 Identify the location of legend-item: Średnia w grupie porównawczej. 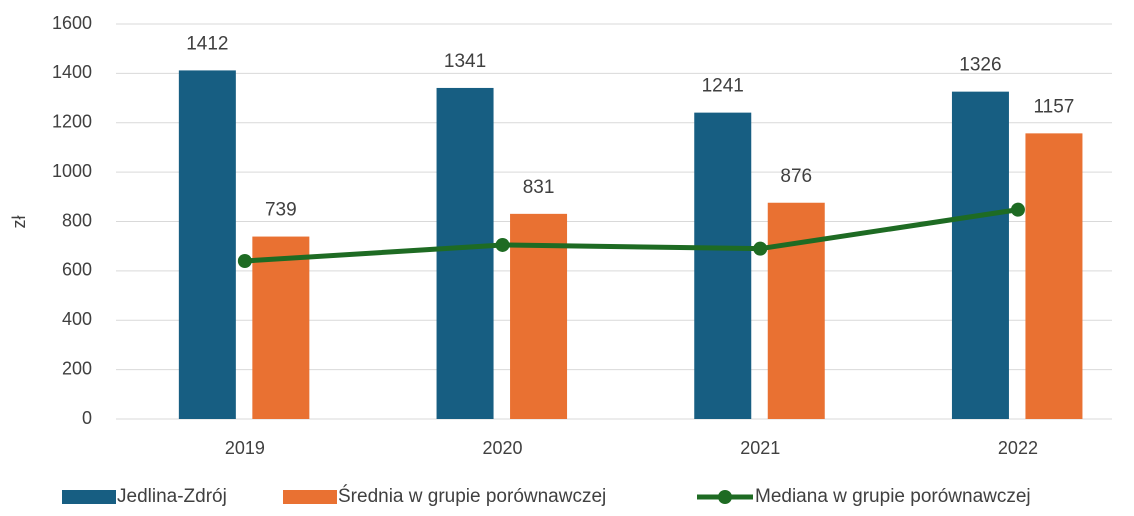
(444, 496).